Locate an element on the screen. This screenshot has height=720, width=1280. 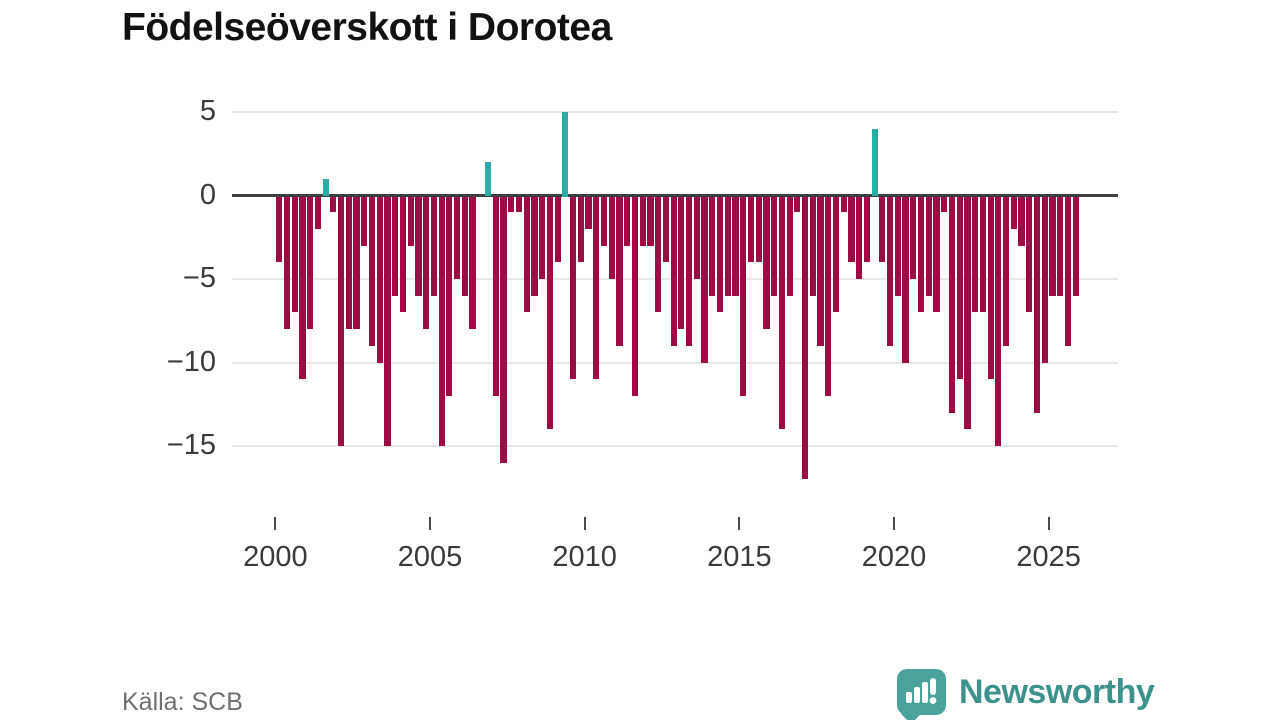
bar-2020-q3 is located at coordinates (913, 237).